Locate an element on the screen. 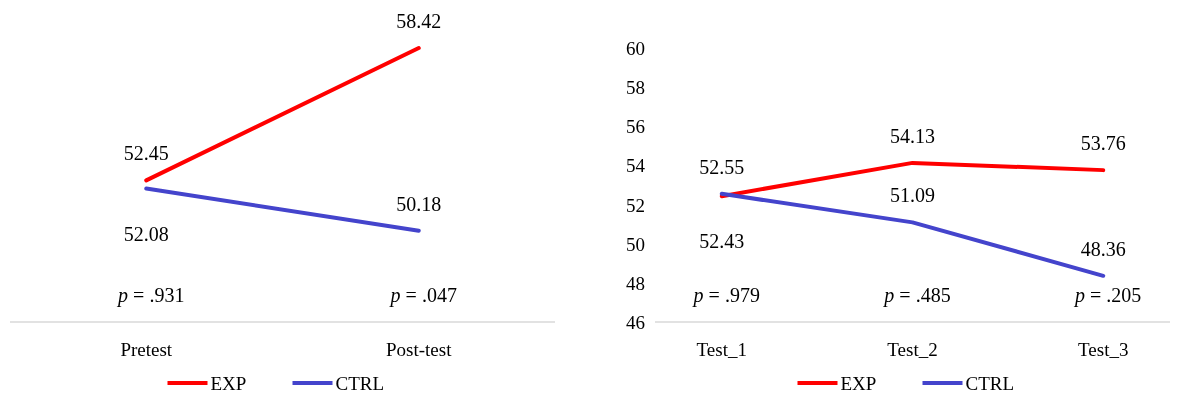 The height and width of the screenshot is (407, 1177). data-label: 58.42 is located at coordinates (419, 21).